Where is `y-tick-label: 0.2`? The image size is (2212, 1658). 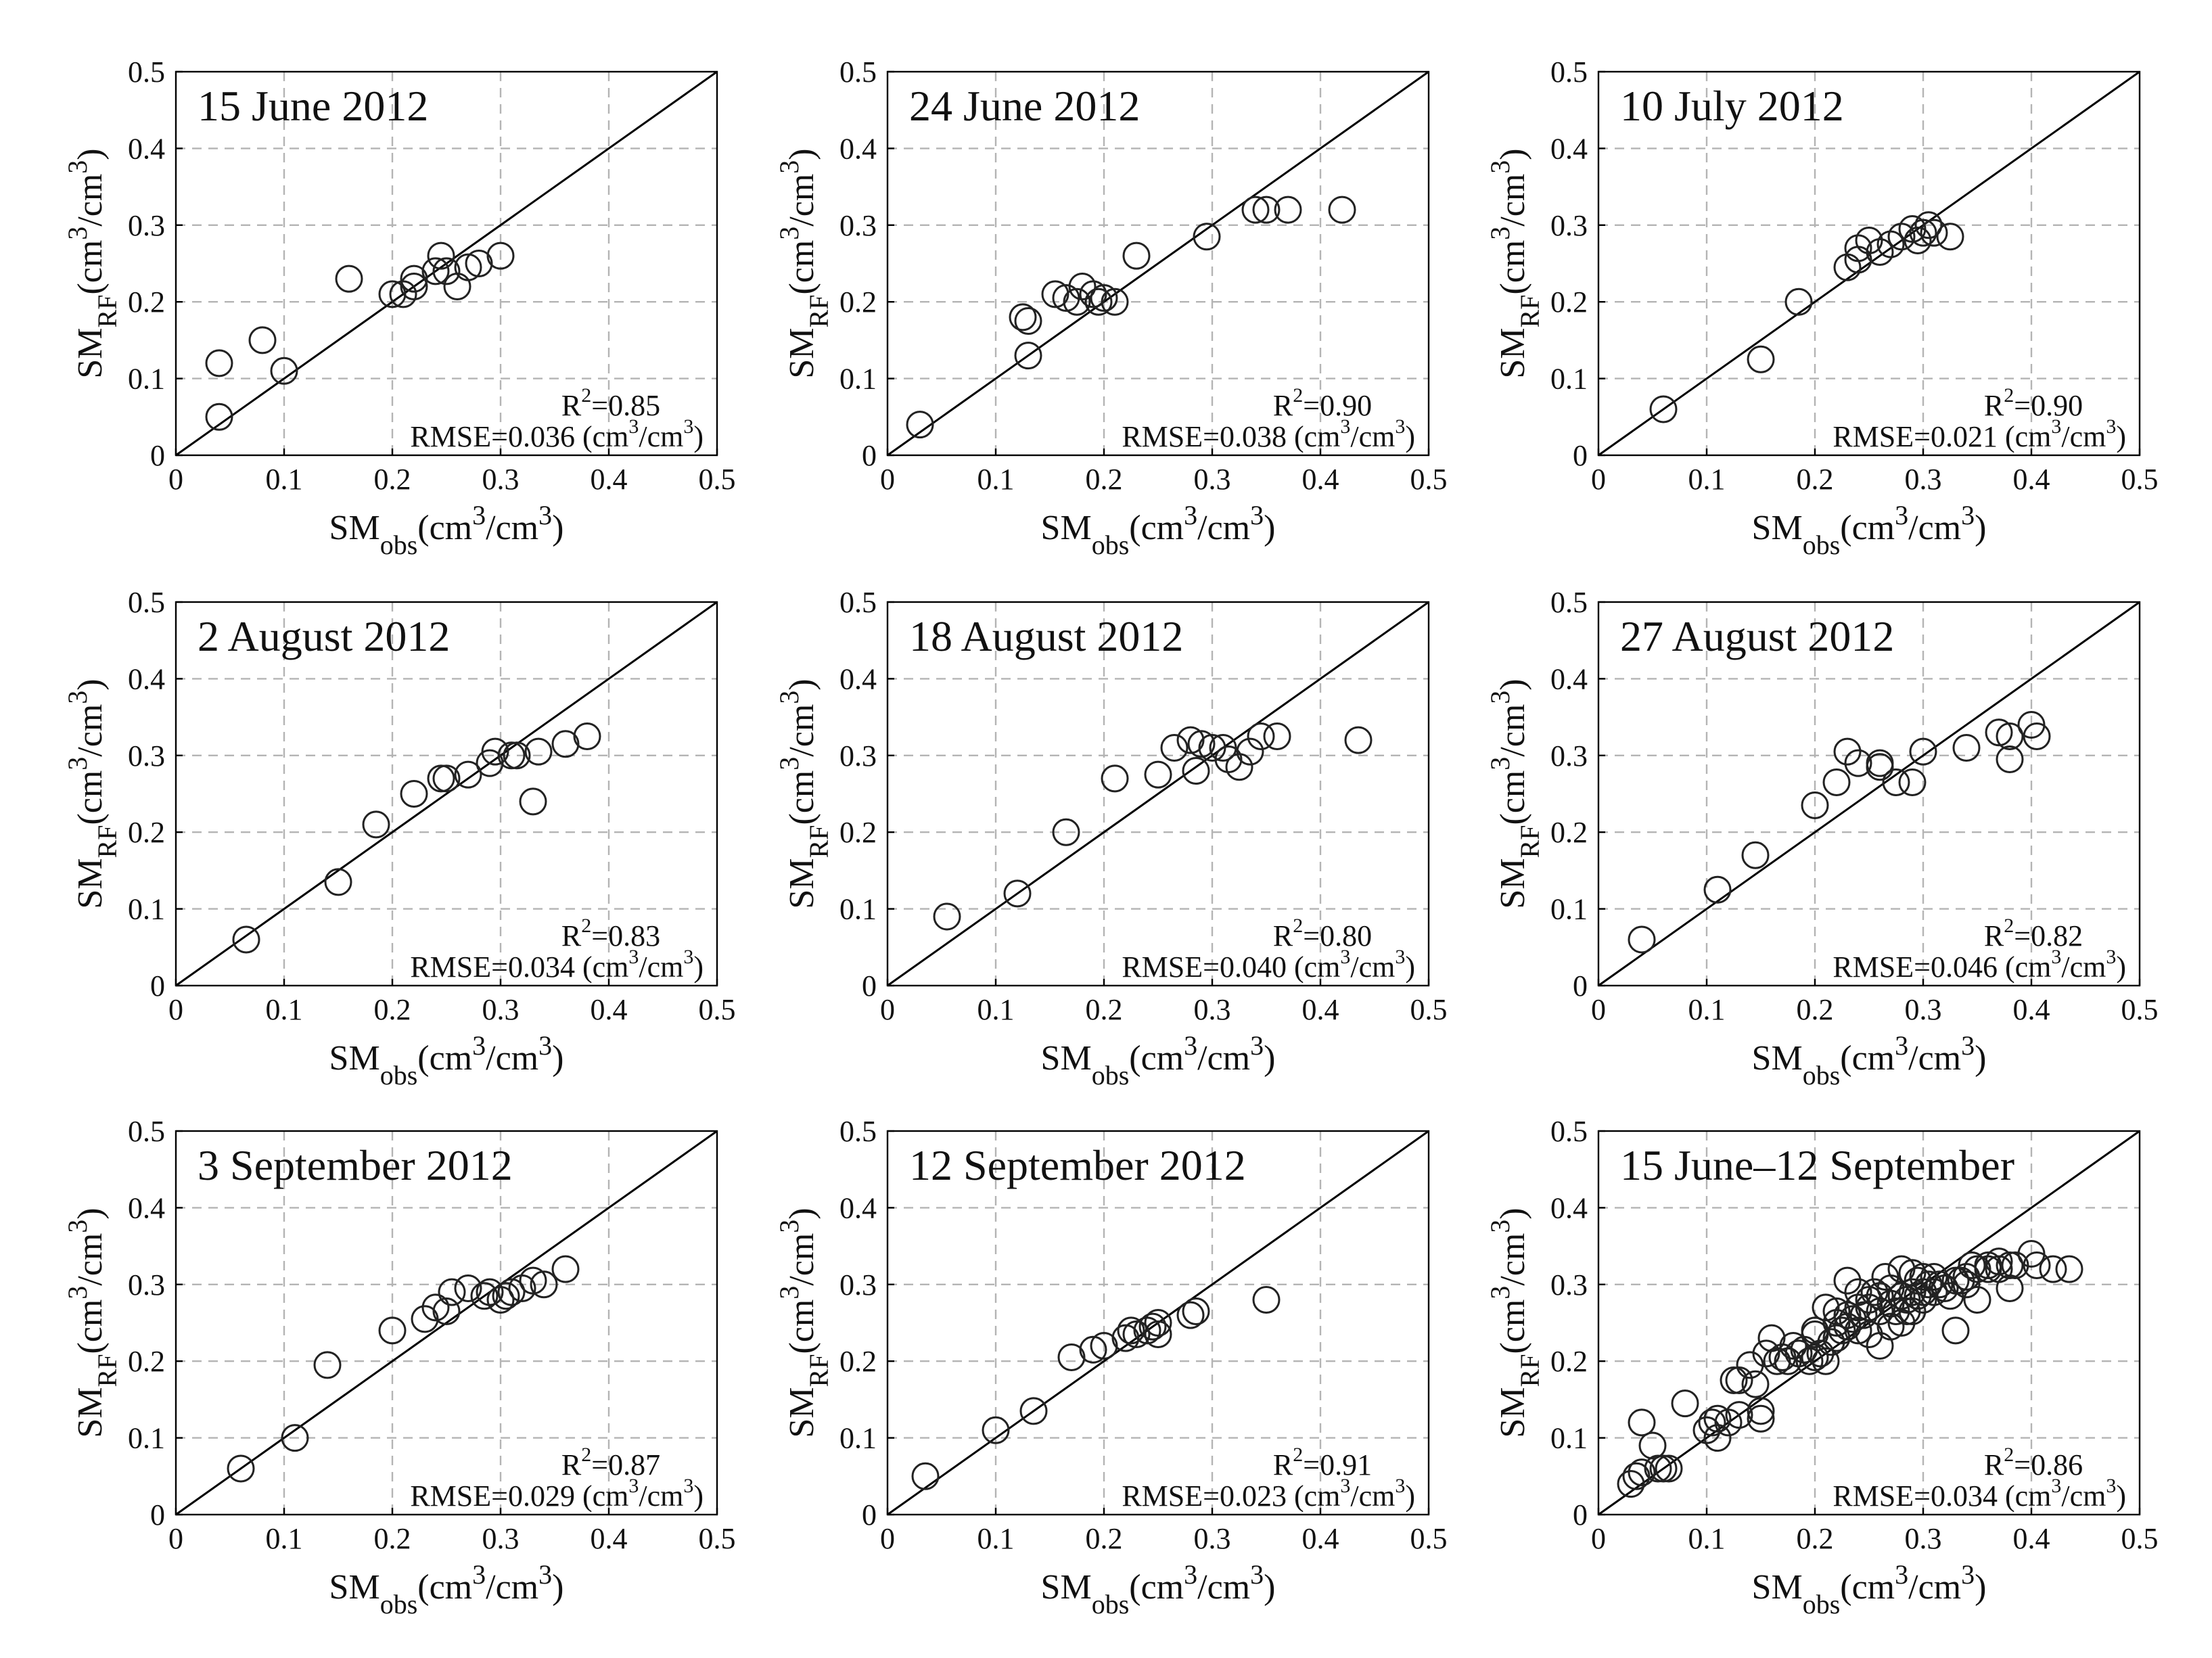 y-tick-label: 0.2 is located at coordinates (146, 833).